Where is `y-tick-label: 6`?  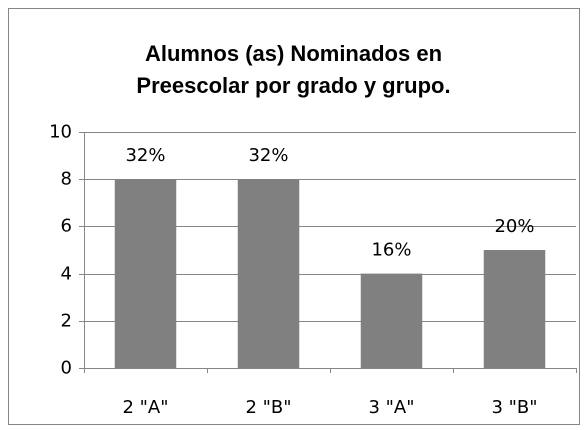 y-tick-label: 6 is located at coordinates (66, 226).